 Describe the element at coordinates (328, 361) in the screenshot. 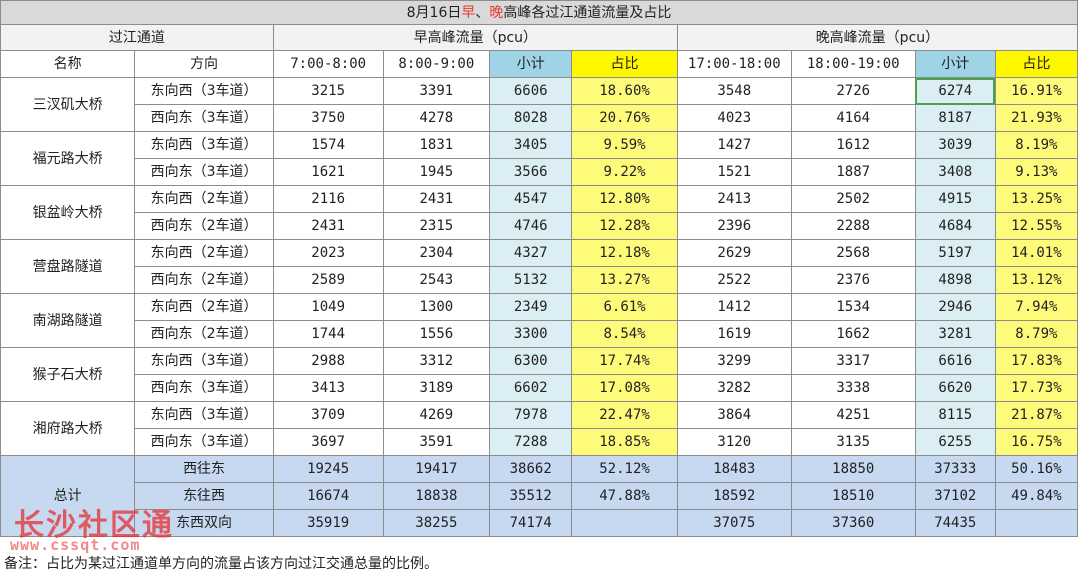

I see `morning-hour-1-cell: 2988` at that location.